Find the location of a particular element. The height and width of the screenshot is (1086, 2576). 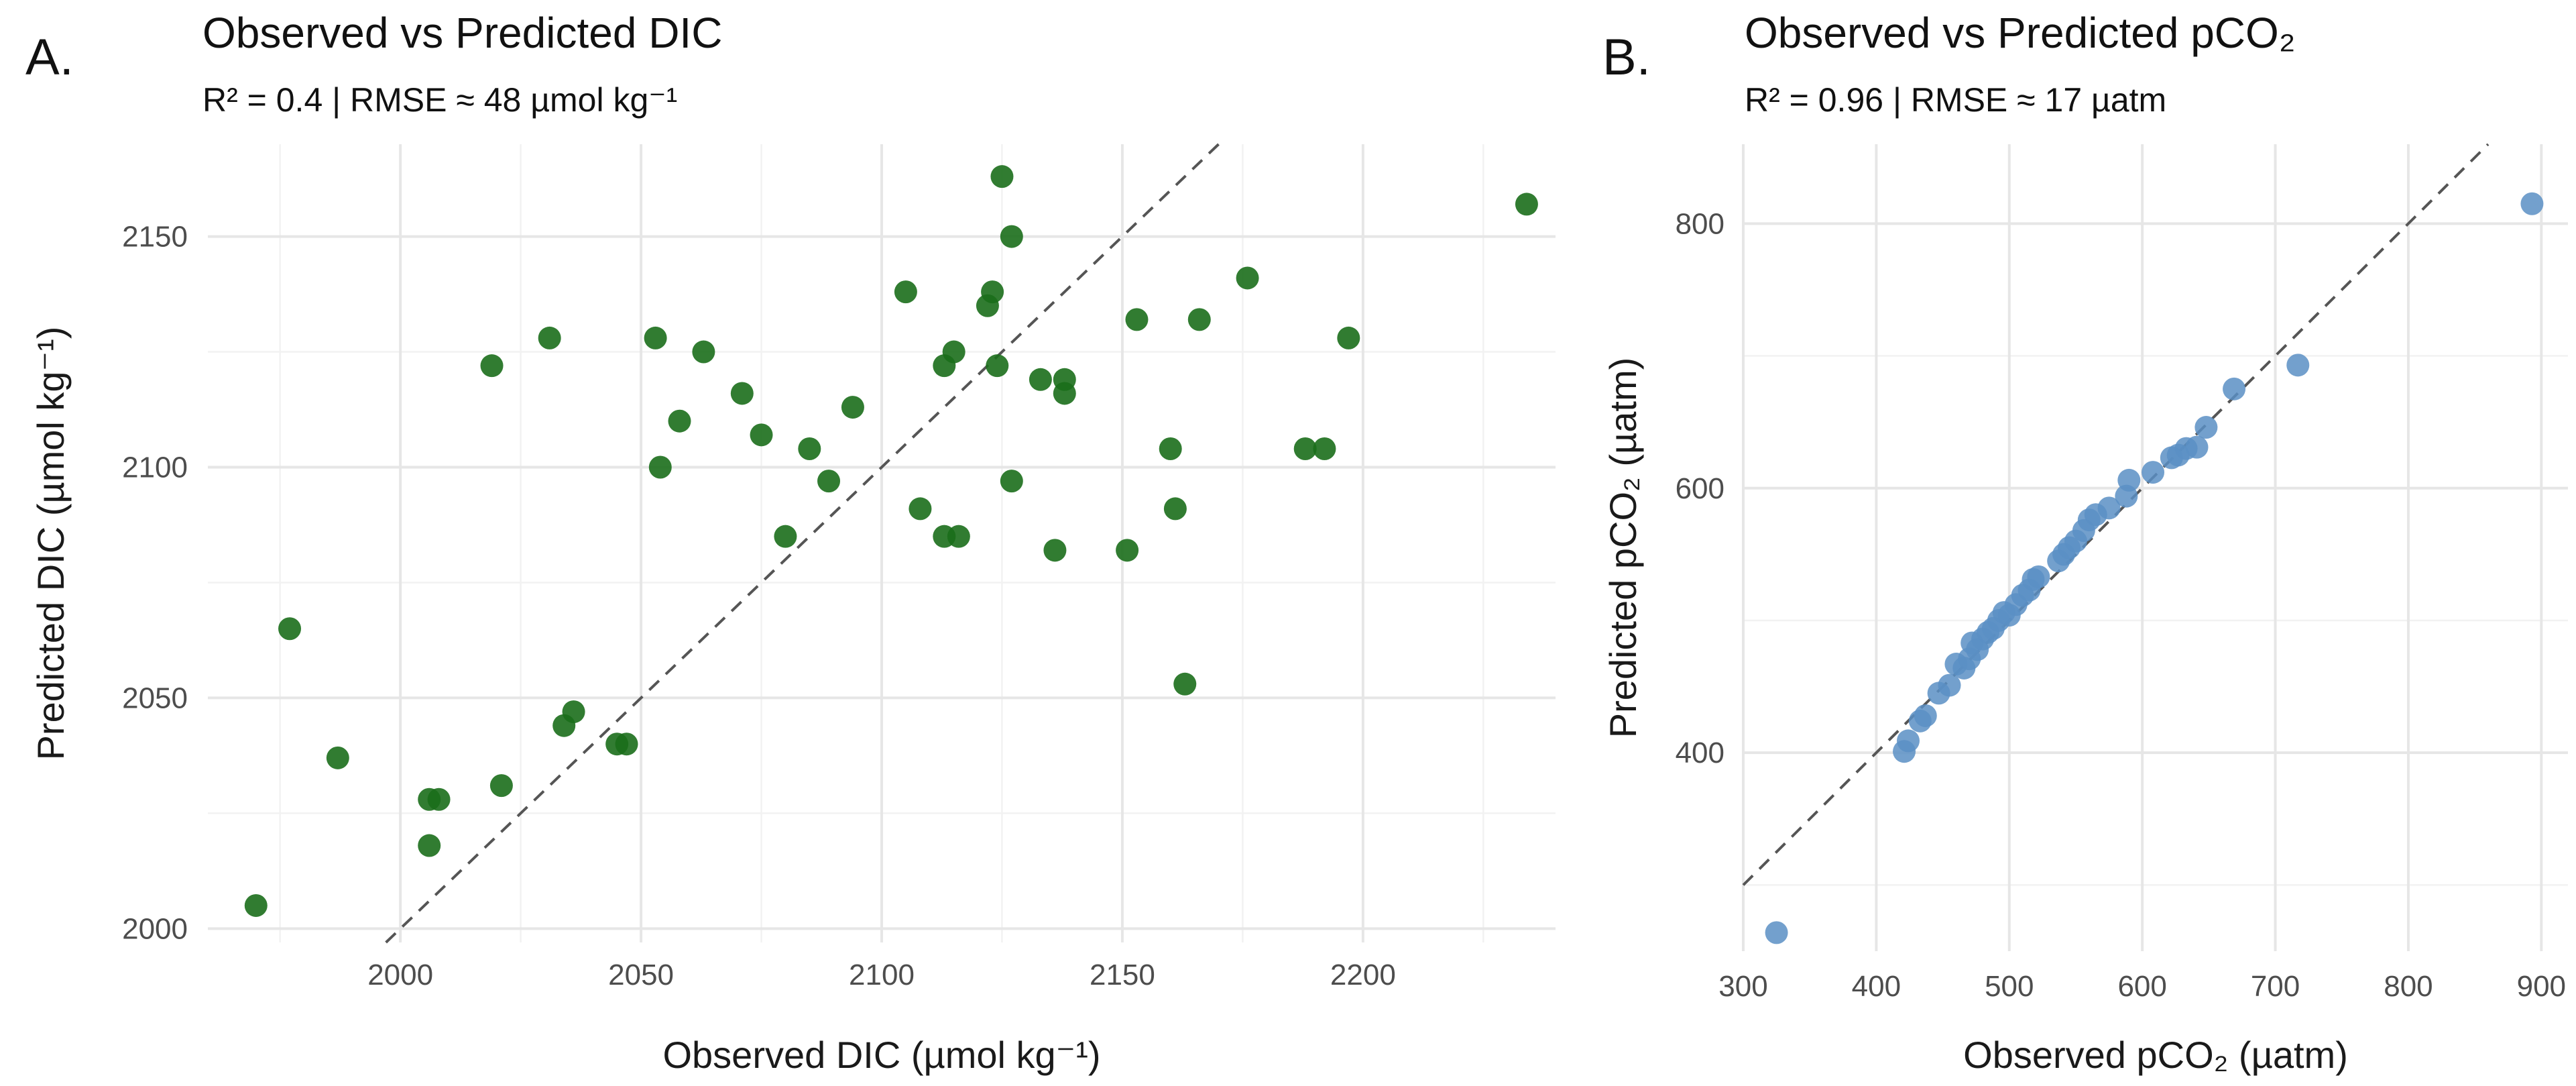

x-tick-label: 300 is located at coordinates (1742, 986).